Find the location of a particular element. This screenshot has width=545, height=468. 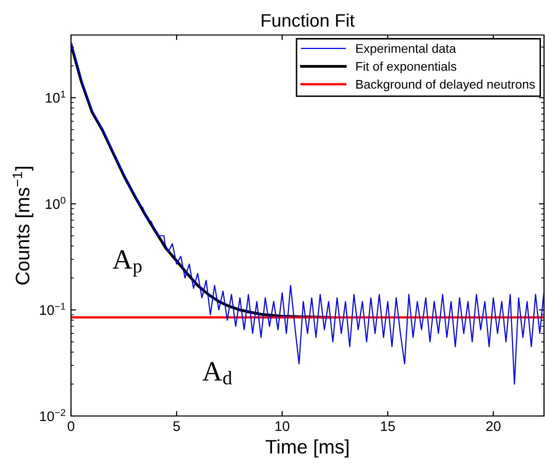

y-axis-title: Counts [ms$^{−1}$] is located at coordinates (23, 225).